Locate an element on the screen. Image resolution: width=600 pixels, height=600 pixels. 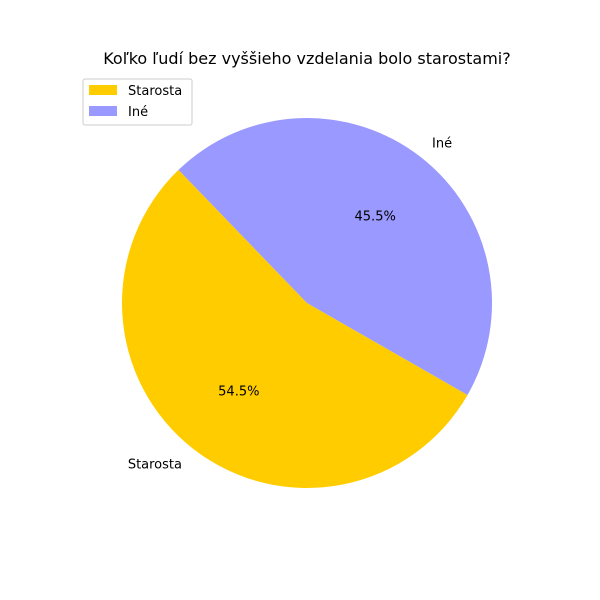
percent-label-ine: 45.5% is located at coordinates (375, 216).